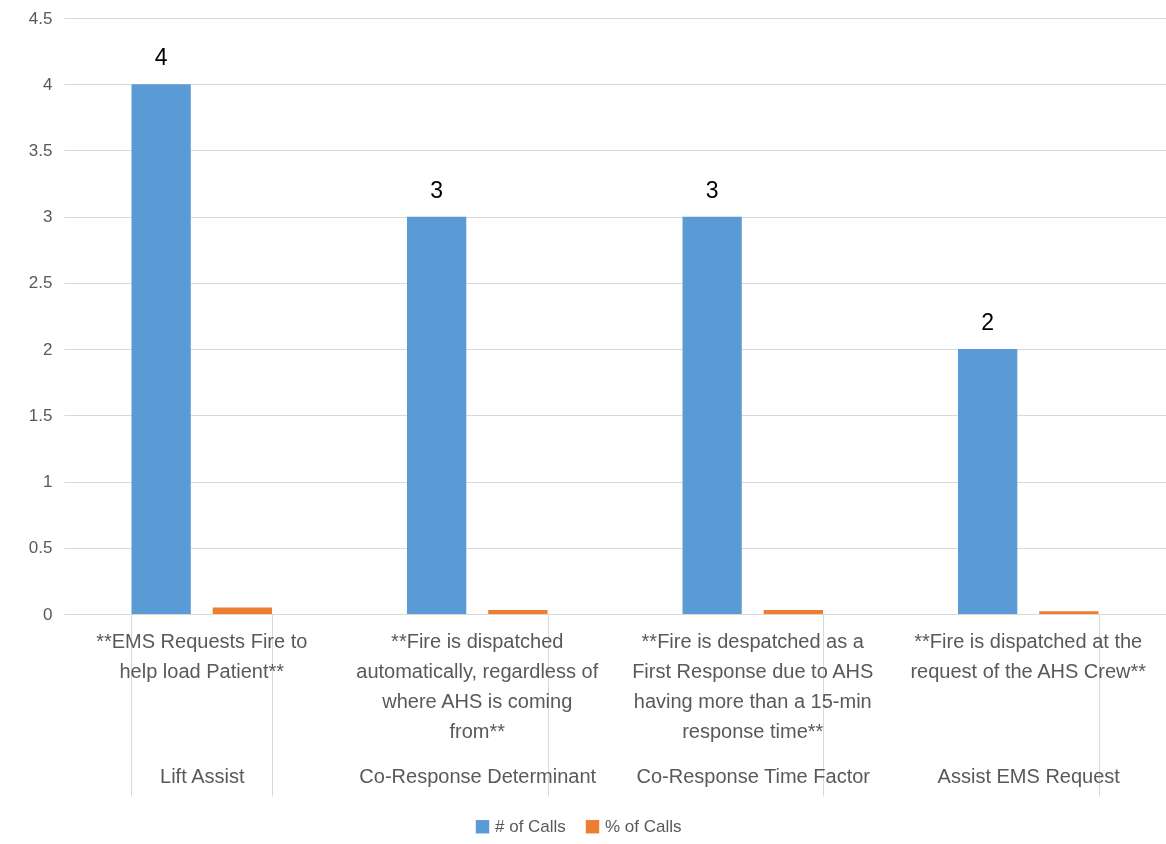  Describe the element at coordinates (1029, 775) in the screenshot. I see `x-tick-label: Assist EMS Request` at that location.